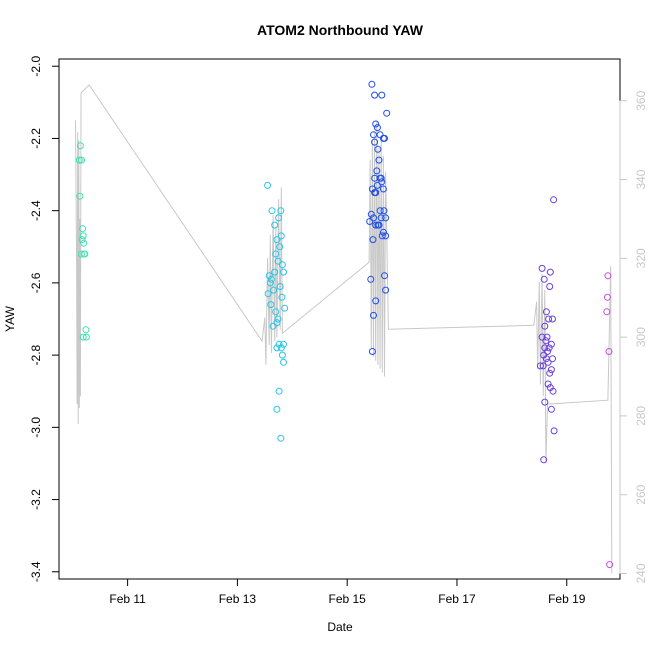 This screenshot has height=650, width=650. Describe the element at coordinates (641, 258) in the screenshot. I see `y2-tick-label: 320` at that location.